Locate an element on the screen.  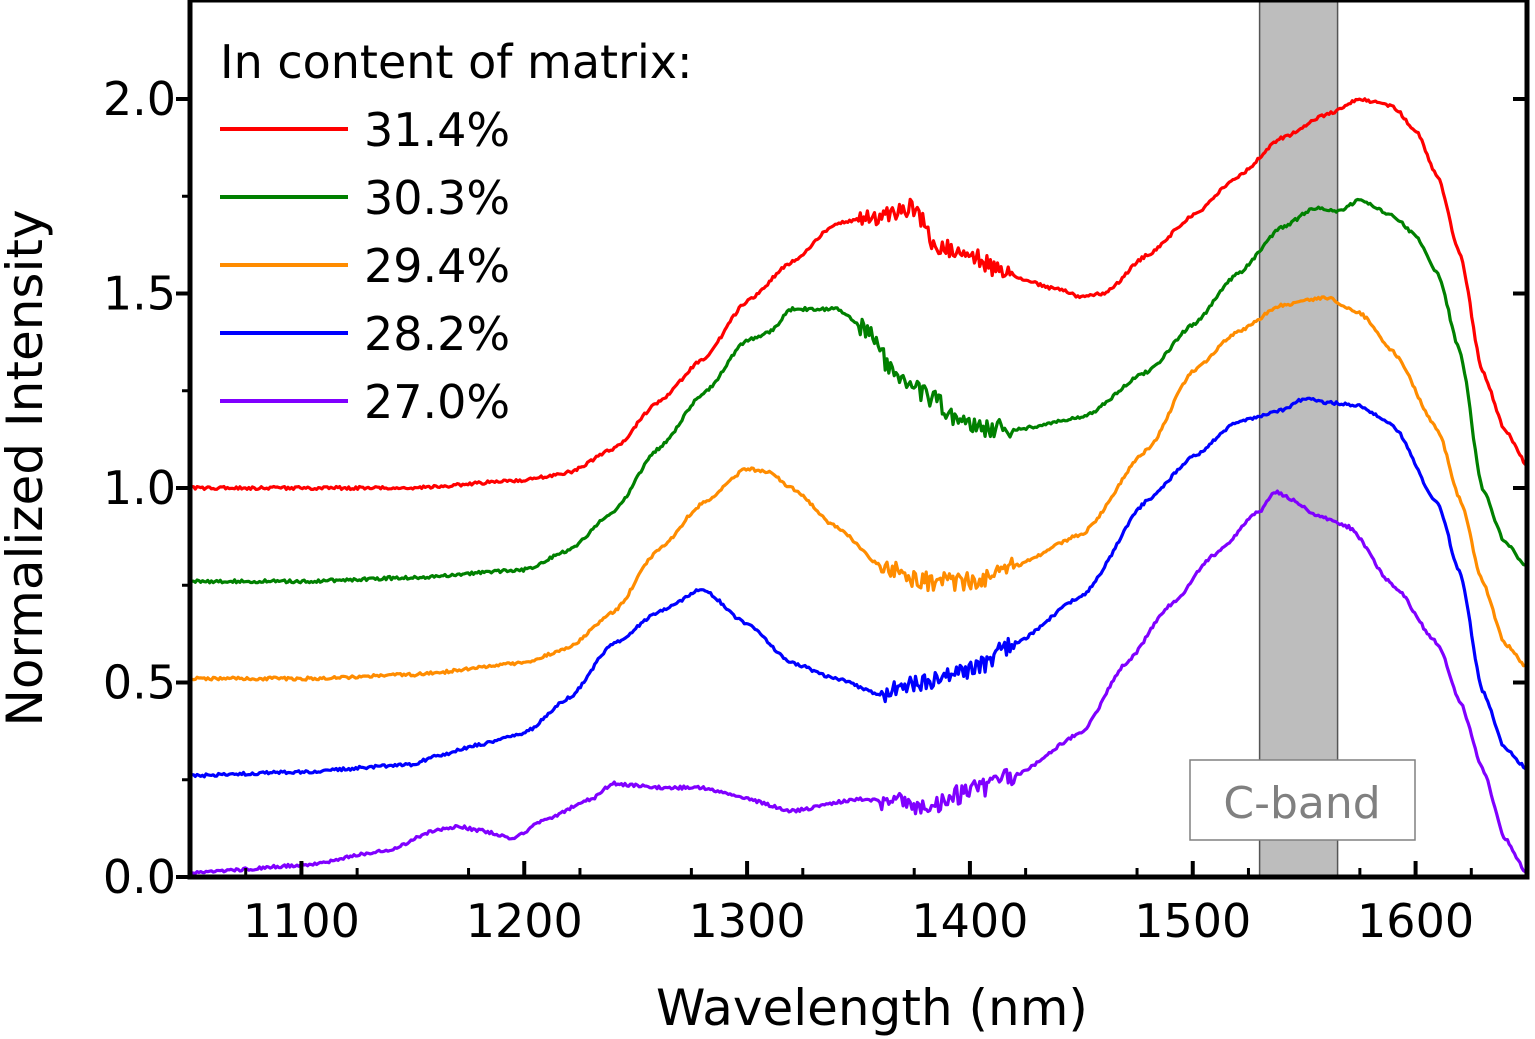
legend-label: 31.4% is located at coordinates (437, 130).